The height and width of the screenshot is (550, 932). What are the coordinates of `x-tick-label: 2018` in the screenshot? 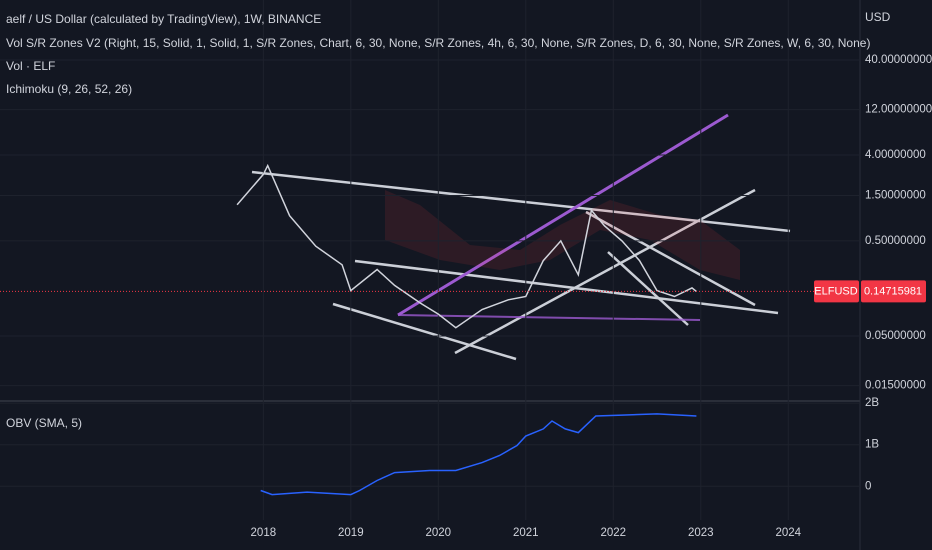 It's located at (264, 533).